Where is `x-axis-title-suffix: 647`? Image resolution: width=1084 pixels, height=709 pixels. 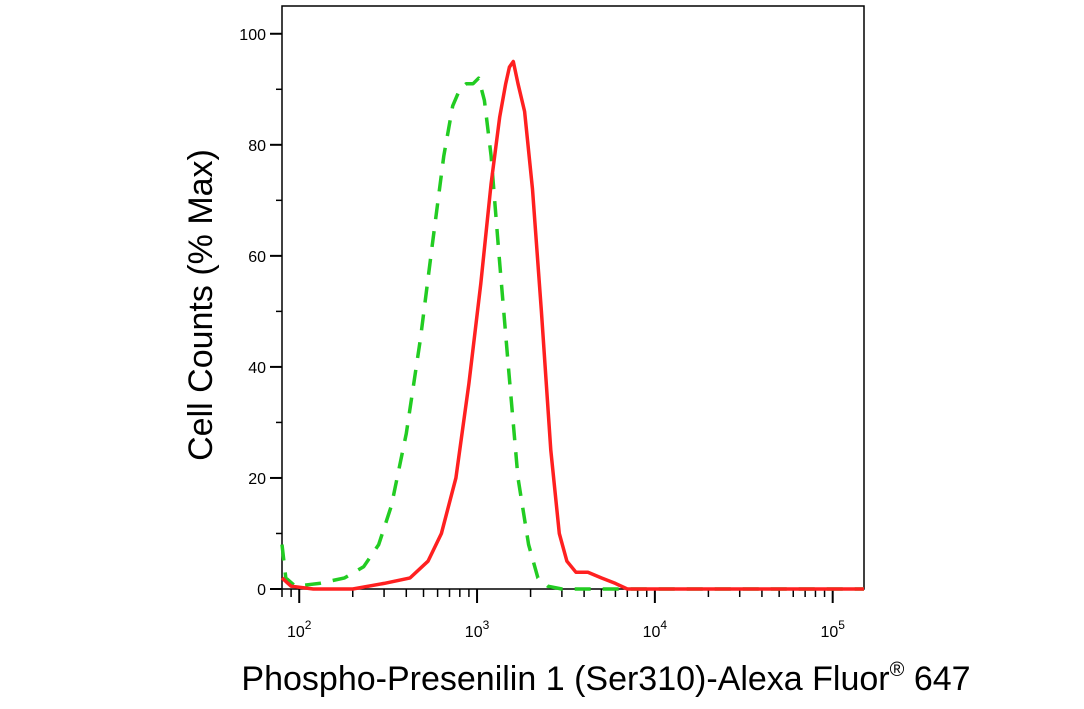 x-axis-title-suffix: 647 is located at coordinates (937, 679).